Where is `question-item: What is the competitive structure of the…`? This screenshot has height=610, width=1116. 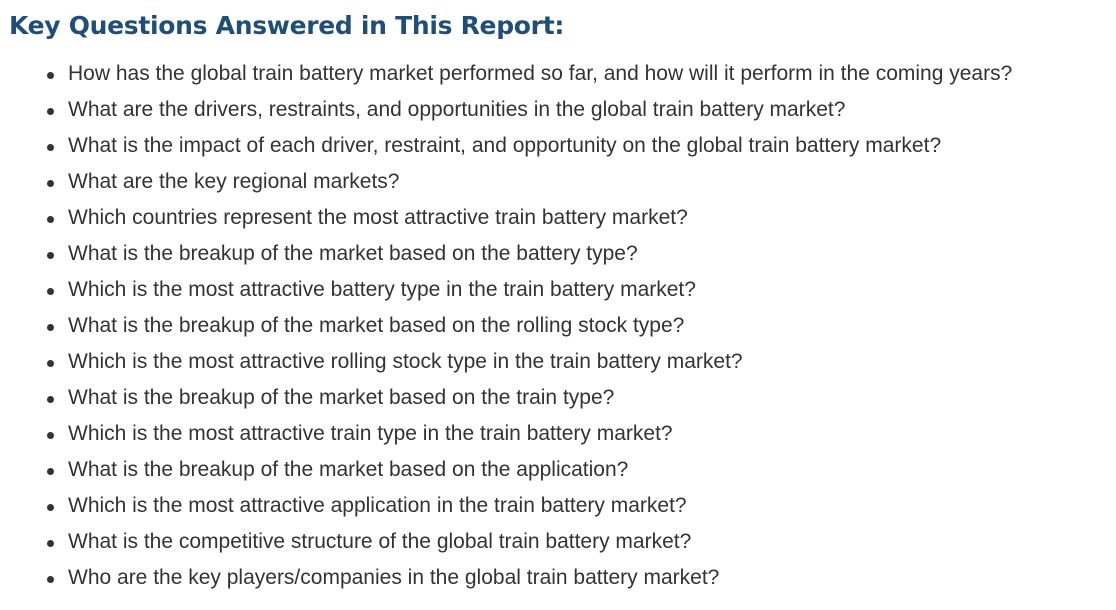 question-item: What is the competitive structure of the… is located at coordinates (506, 542).